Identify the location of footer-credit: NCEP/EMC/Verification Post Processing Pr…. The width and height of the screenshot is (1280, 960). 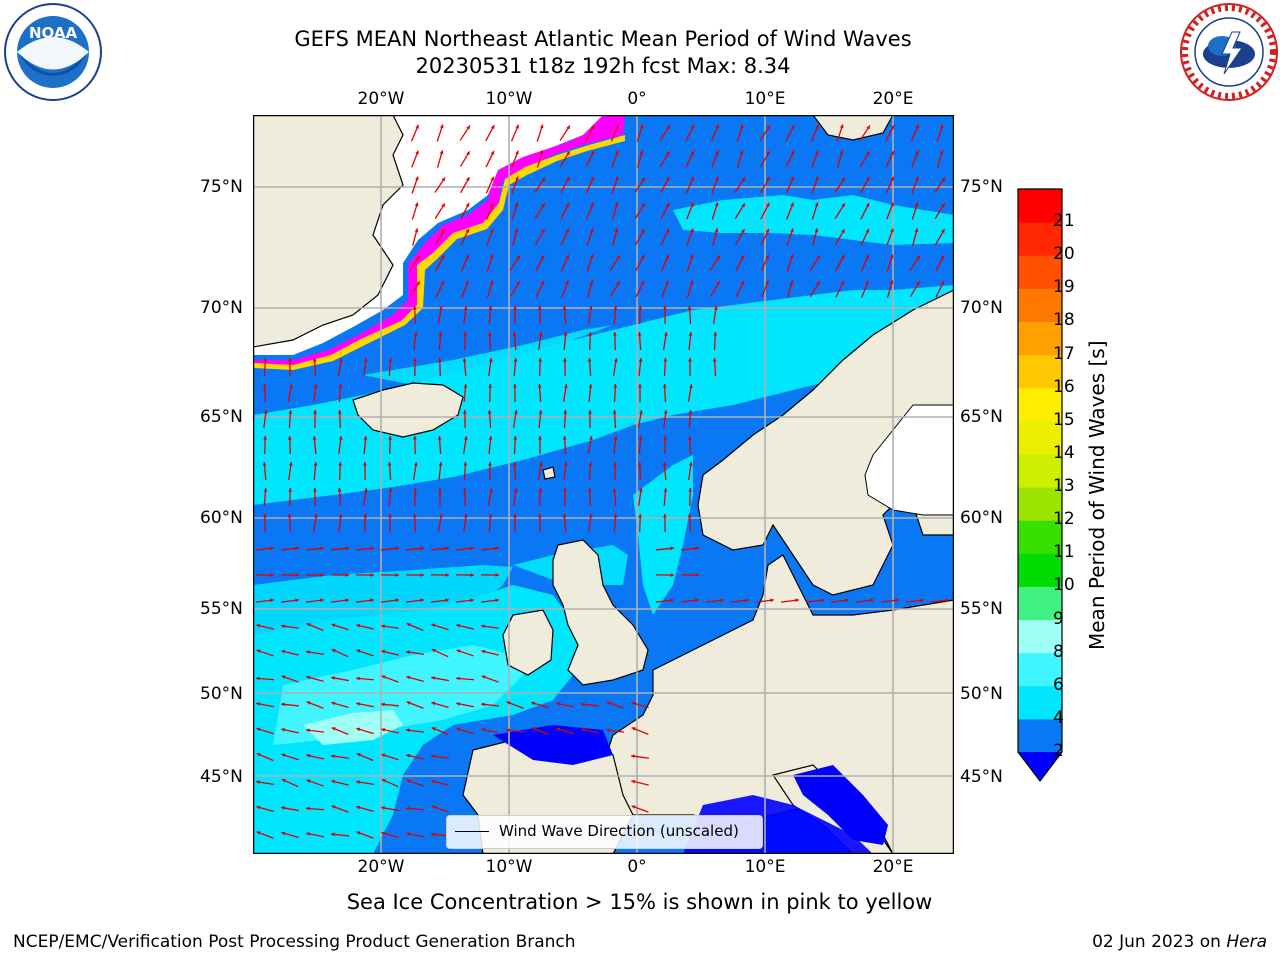
(294, 942).